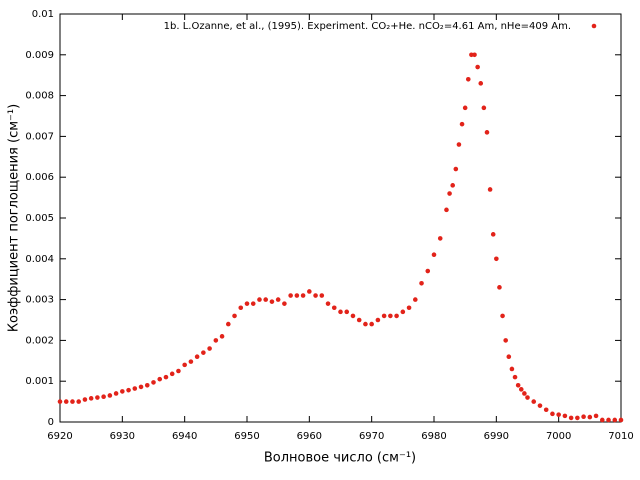 The width and height of the screenshot is (640, 480). What do you see at coordinates (340, 458) in the screenshot?
I see `x-axis-label: Волновое число (см⁻¹)` at bounding box center [340, 458].